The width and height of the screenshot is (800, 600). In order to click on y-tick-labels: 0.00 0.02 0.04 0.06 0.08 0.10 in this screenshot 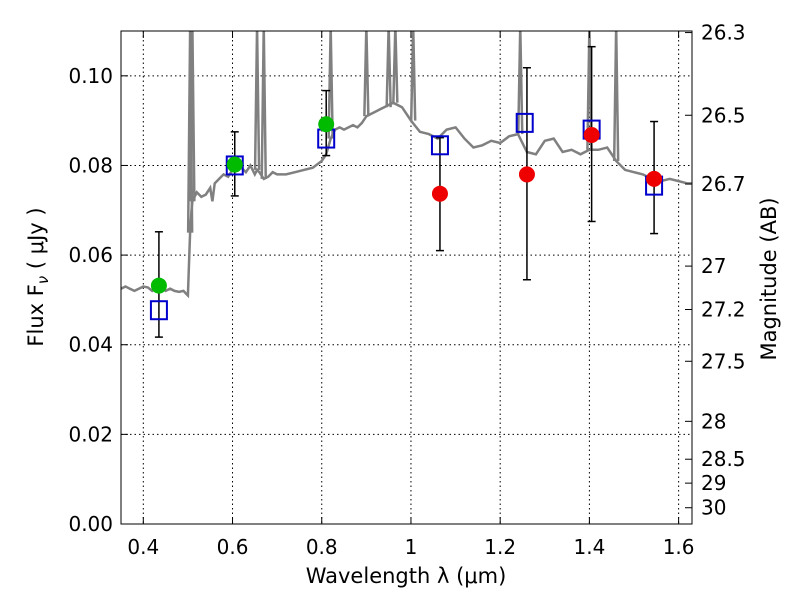, I will do `click(90, 300)`.